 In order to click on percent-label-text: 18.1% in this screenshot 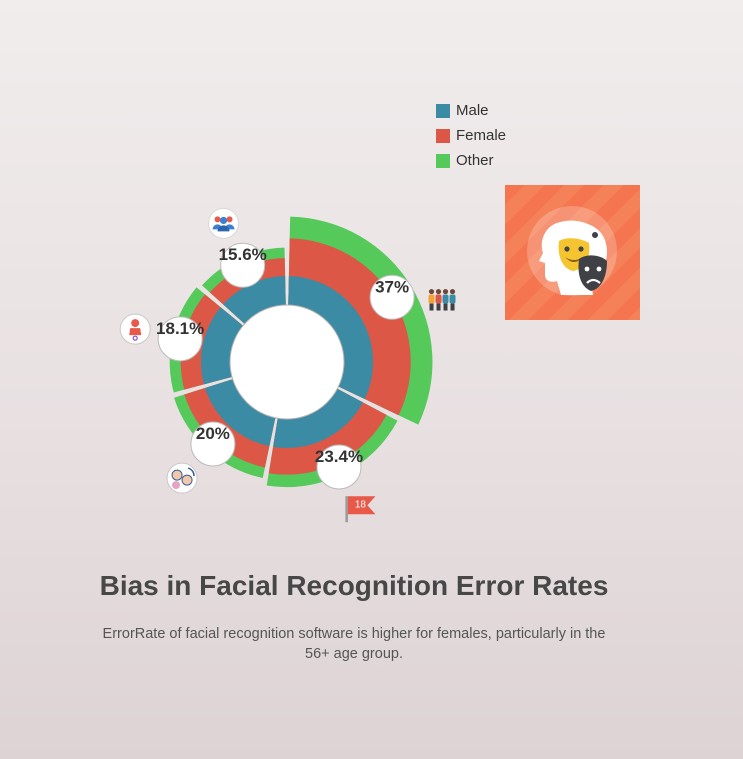, I will do `click(180, 328)`.